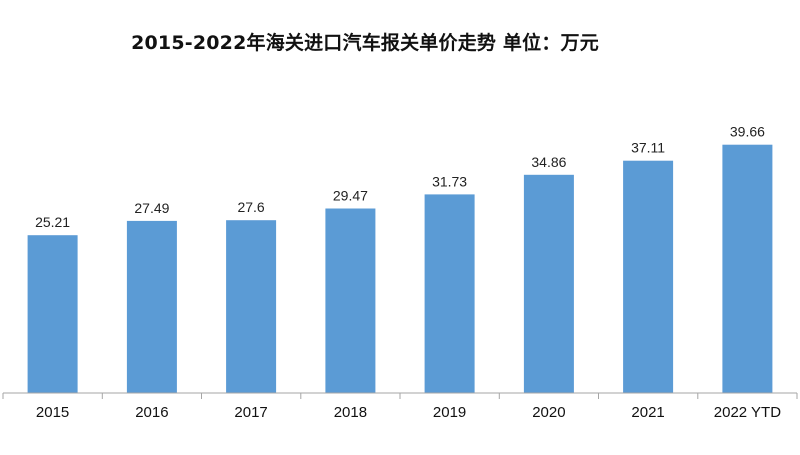 The width and height of the screenshot is (800, 455). What do you see at coordinates (350, 196) in the screenshot?
I see `data-label-3: 29.47` at bounding box center [350, 196].